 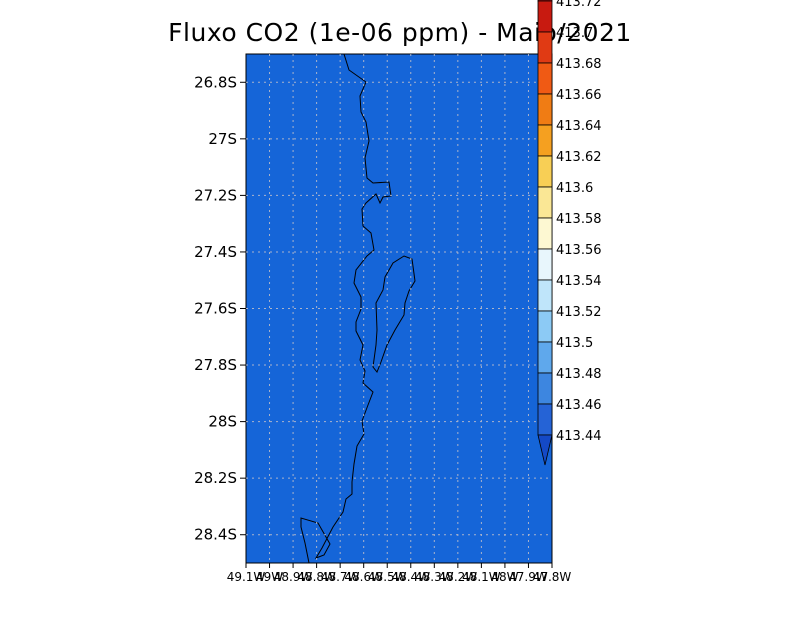 I want to click on map-title: Fluxo CO2 (1e-06 ppm) - Maio/2021, so click(x=400, y=32).